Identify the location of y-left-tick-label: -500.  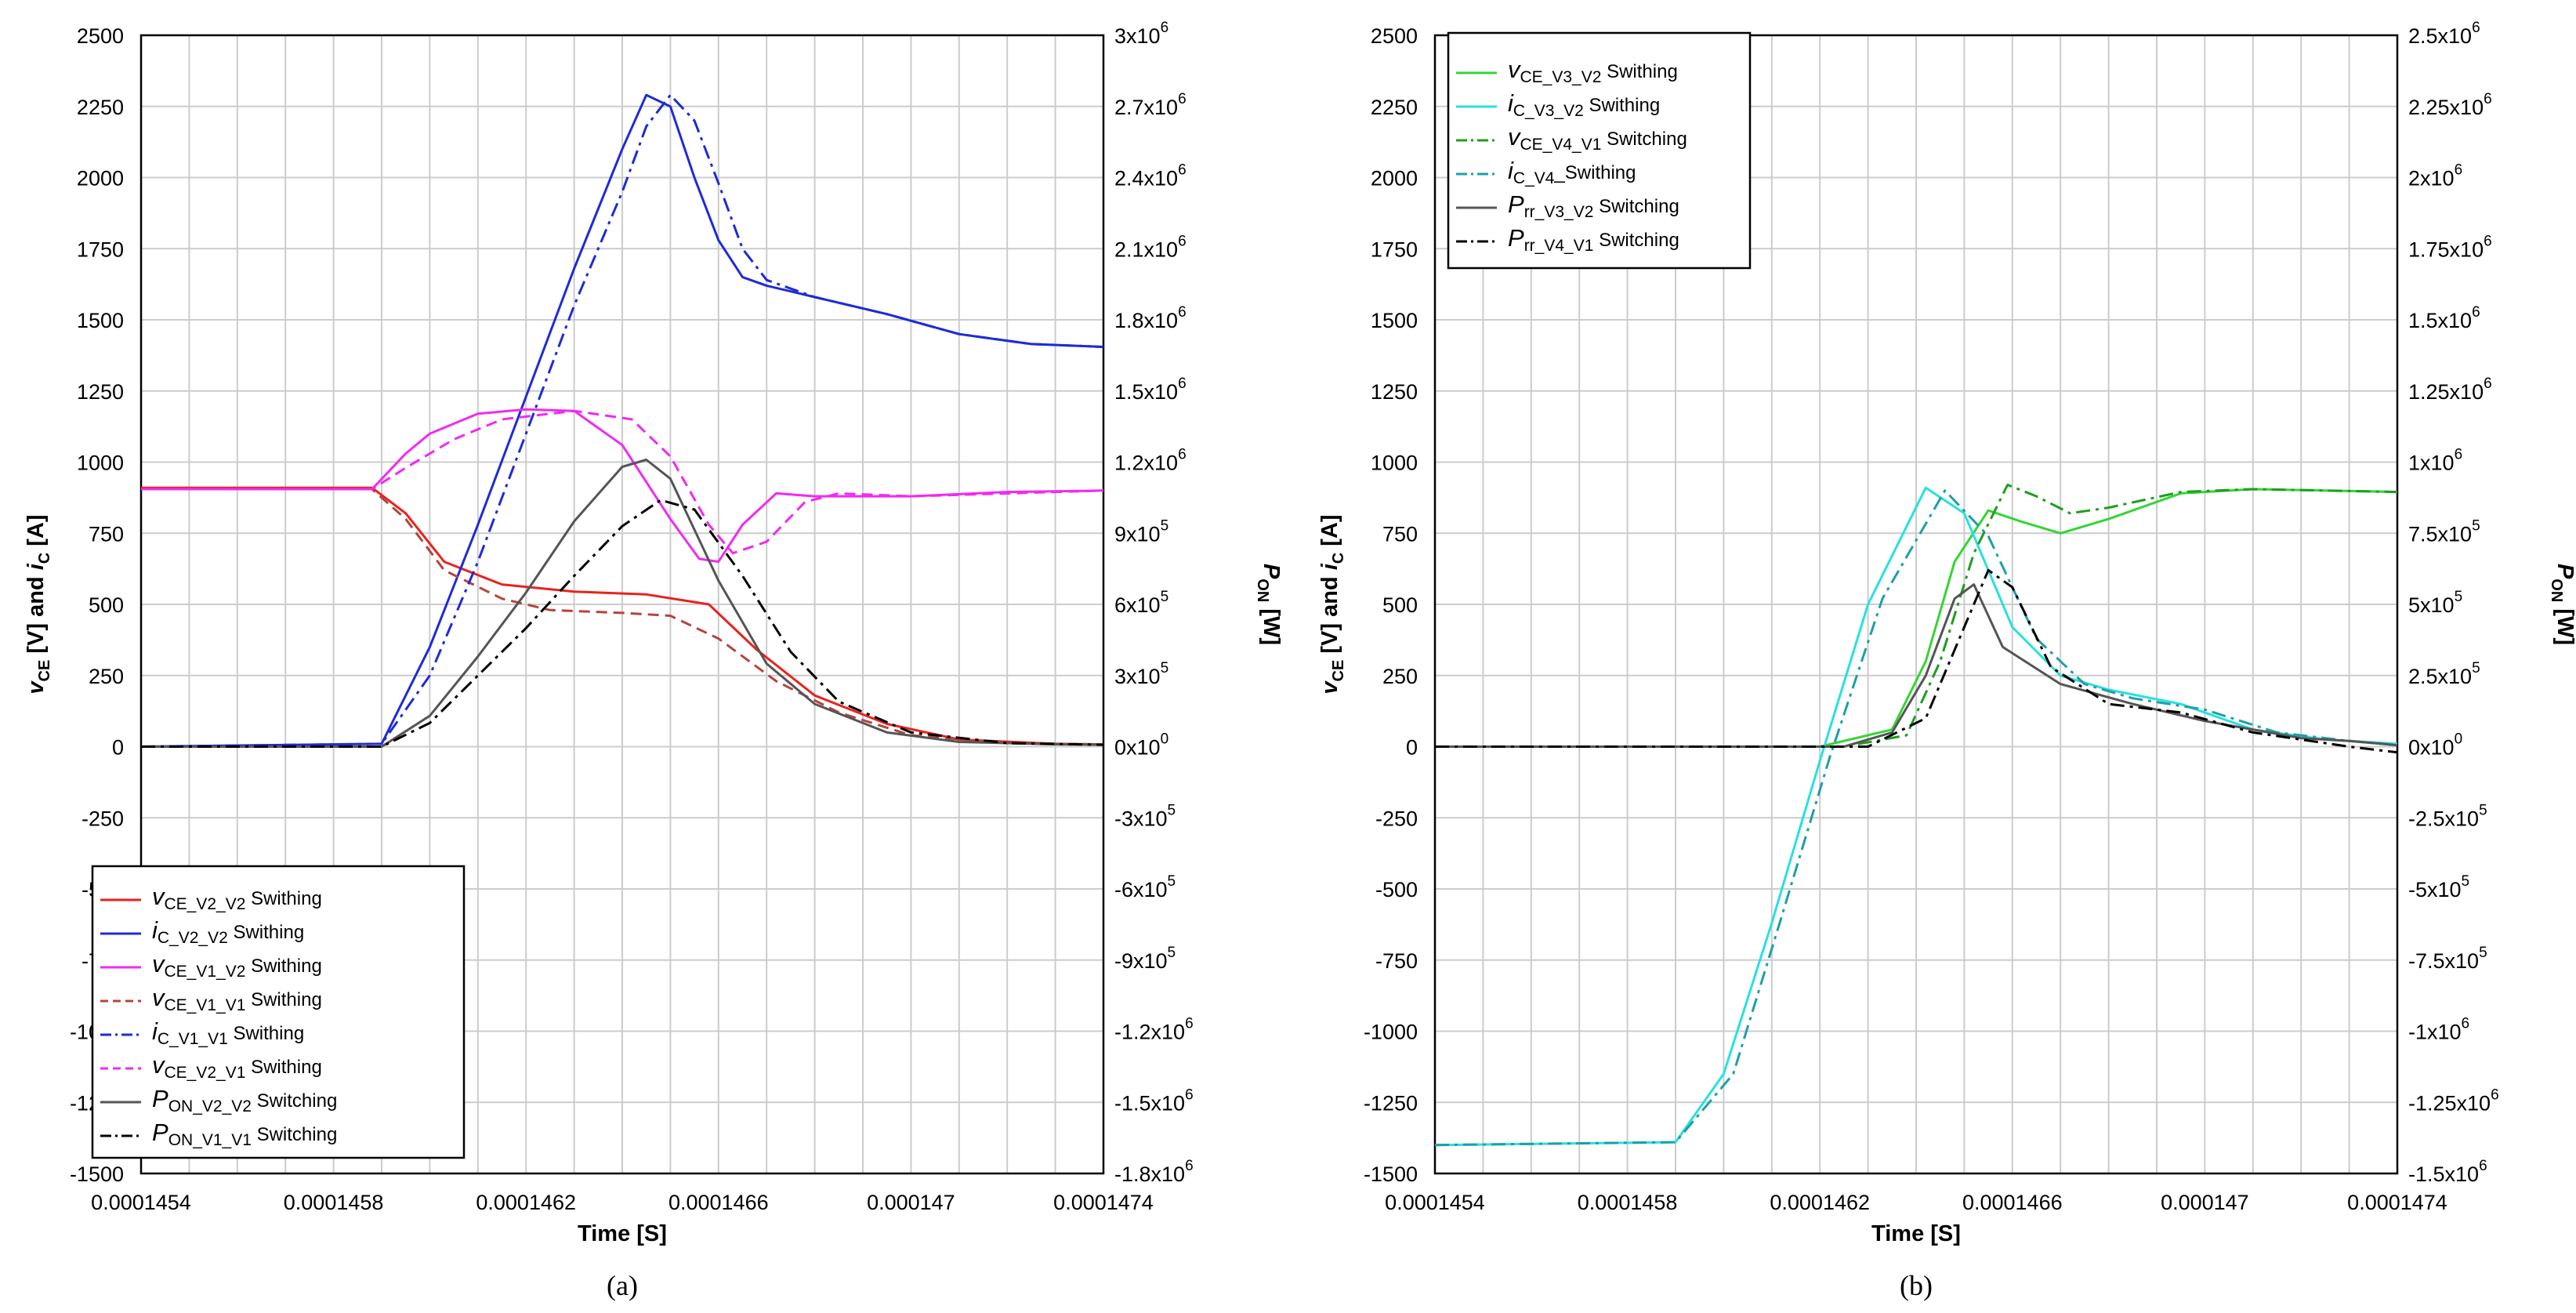
(1396, 890).